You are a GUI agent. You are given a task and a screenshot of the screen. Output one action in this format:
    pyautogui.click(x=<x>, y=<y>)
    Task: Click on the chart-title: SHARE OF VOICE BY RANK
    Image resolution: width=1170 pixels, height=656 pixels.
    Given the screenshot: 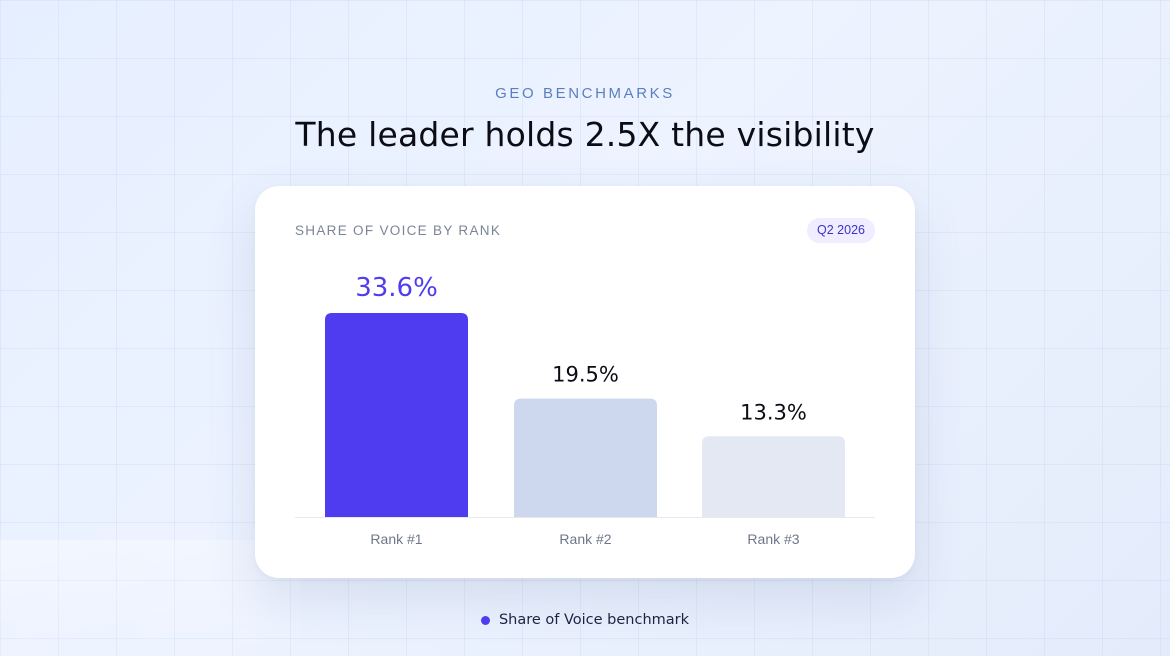 What is the action you would take?
    pyautogui.click(x=398, y=230)
    